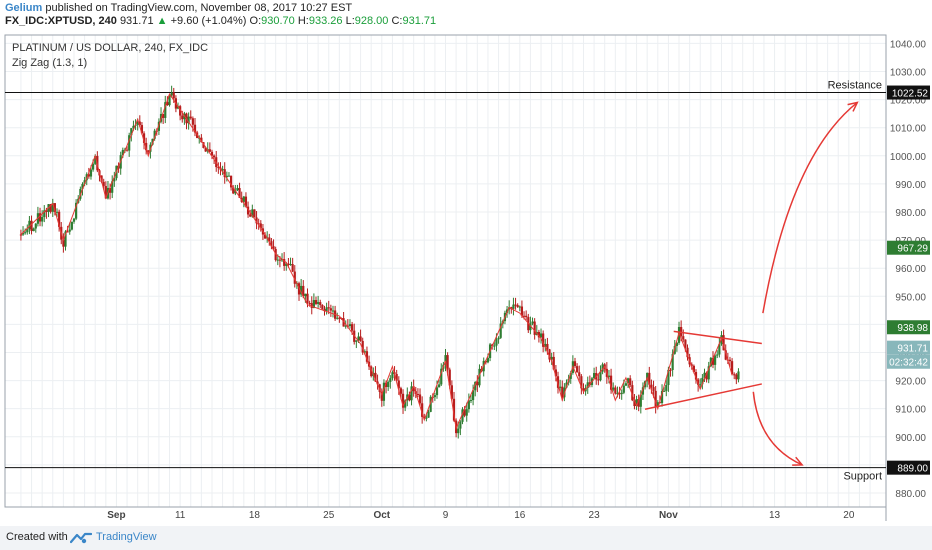  Describe the element at coordinates (136, 21) in the screenshot. I see `last-price: 931.71` at that location.